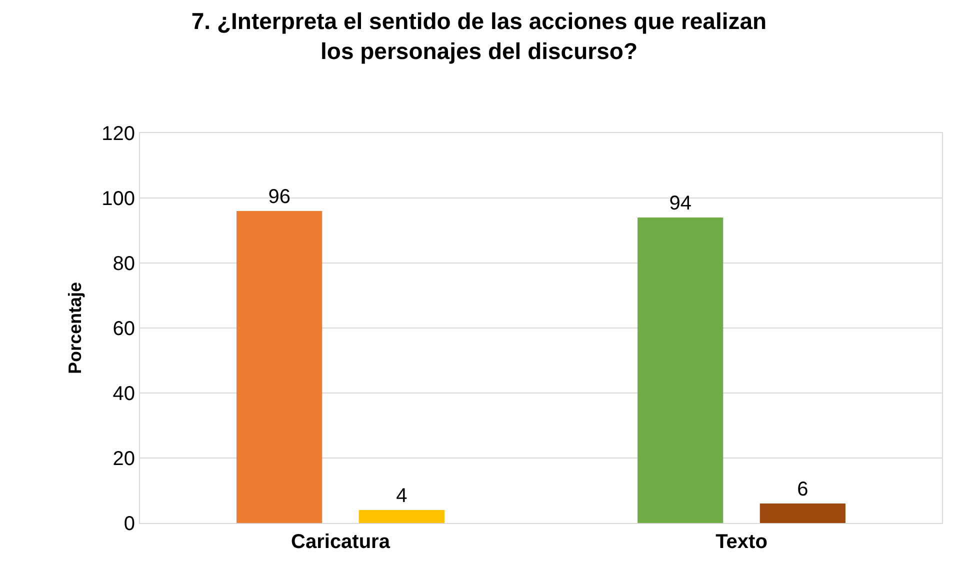 This screenshot has width=958, height=581. Describe the element at coordinates (74, 328) in the screenshot. I see `y-axis-title: Porcentaje` at that location.